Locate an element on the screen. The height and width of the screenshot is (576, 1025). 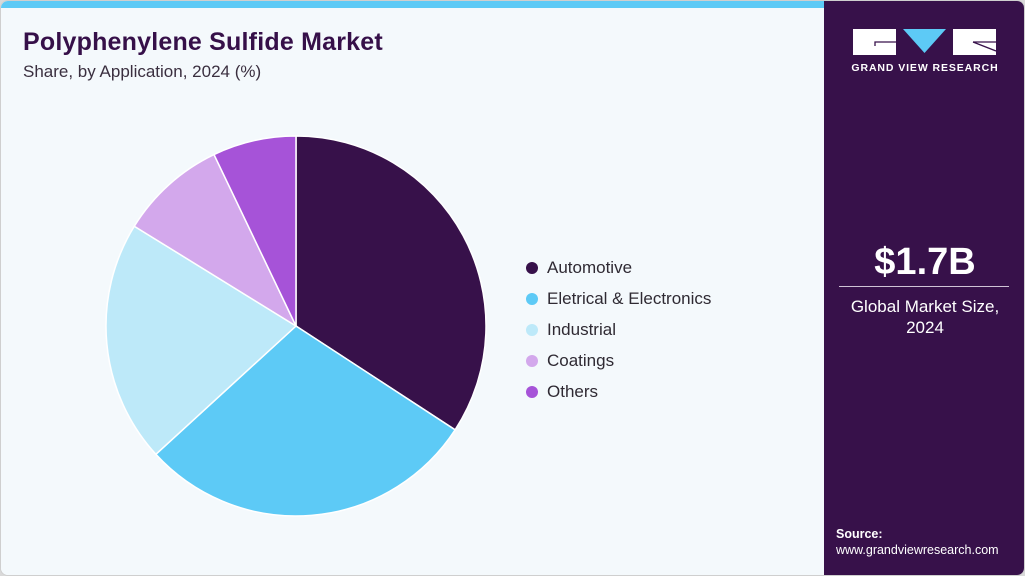
pie-slice-coatings is located at coordinates (215, 240).